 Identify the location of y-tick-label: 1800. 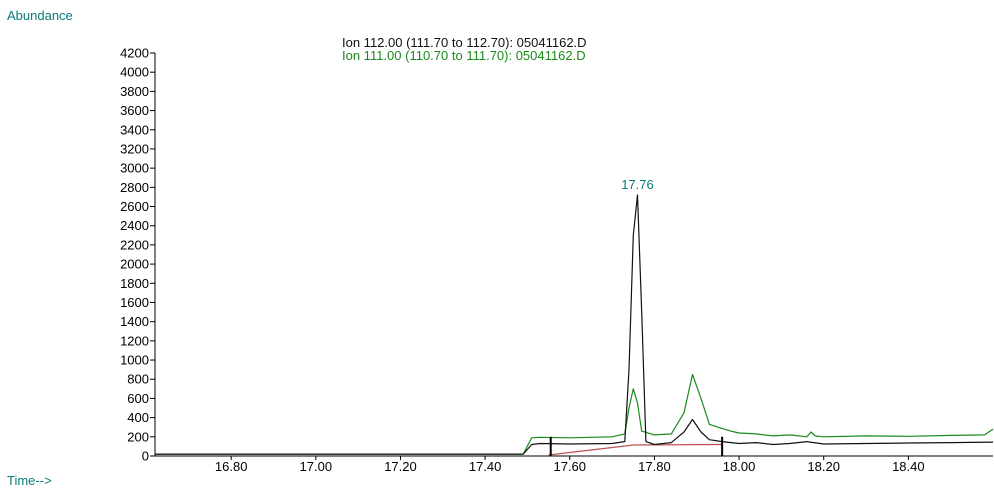
(134, 283).